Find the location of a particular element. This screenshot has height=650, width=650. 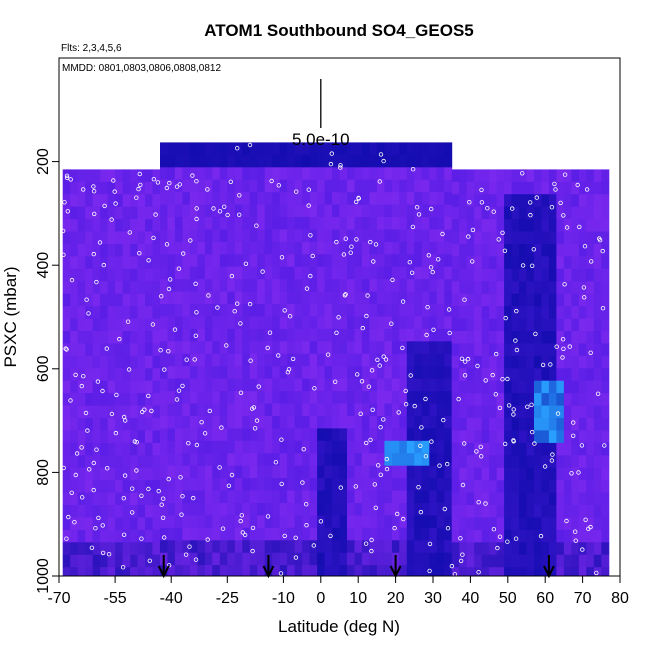

x-tick-label: 70 is located at coordinates (583, 598).